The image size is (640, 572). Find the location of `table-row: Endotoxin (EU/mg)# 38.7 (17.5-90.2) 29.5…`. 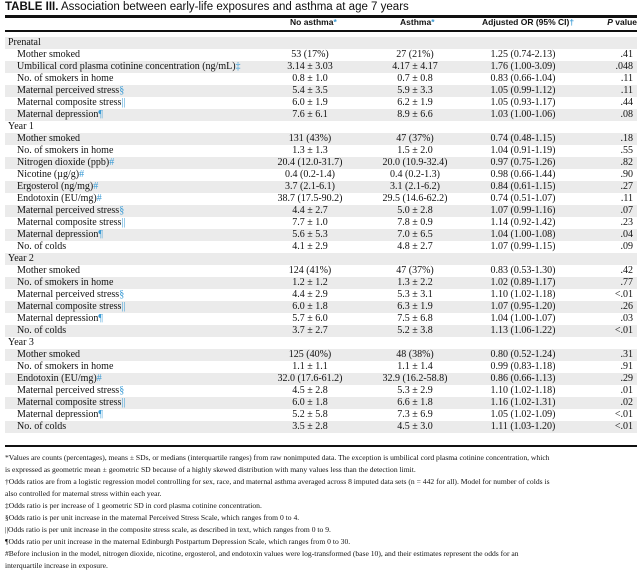

table-row: Endotoxin (EU/mg)# 38.7 (17.5-90.2) 29.5… is located at coordinates (321, 199).